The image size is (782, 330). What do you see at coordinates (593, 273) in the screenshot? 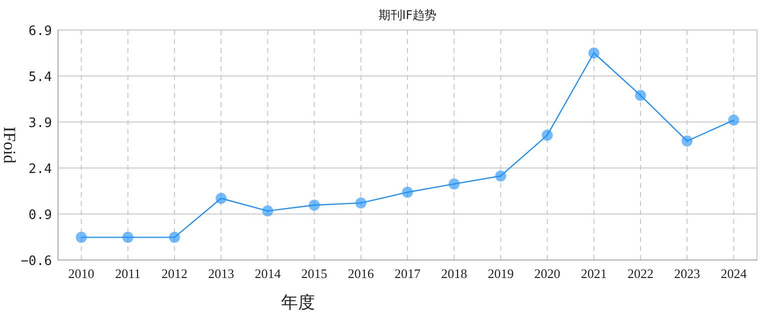
I see `x-tick-label: 2021` at bounding box center [593, 273].